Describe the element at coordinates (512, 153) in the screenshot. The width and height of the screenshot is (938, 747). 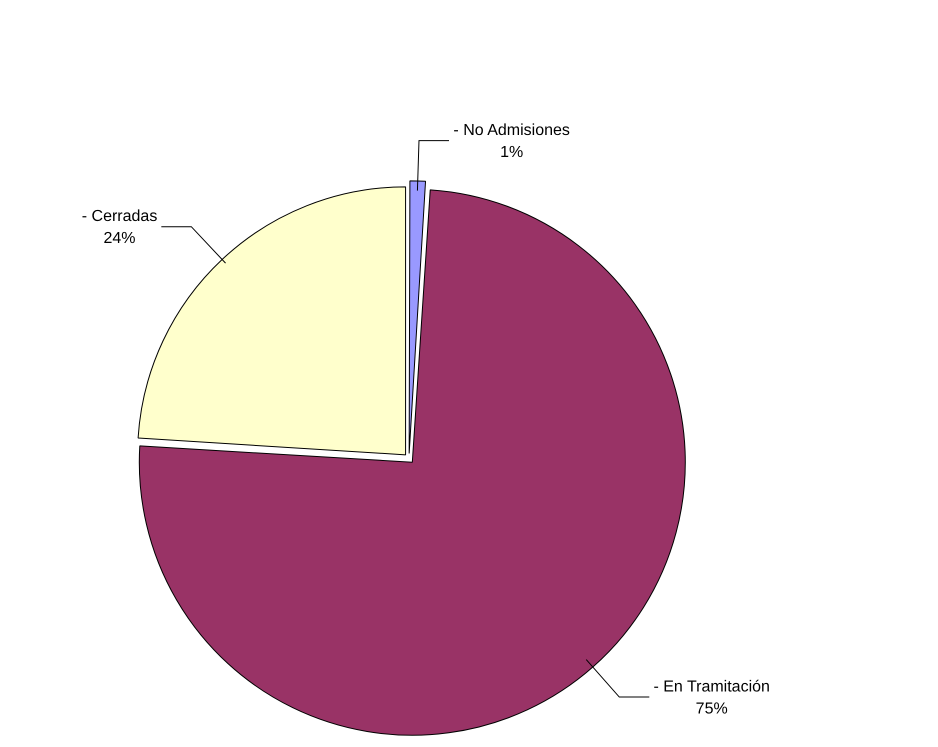
I see `data-label: 1%` at that location.